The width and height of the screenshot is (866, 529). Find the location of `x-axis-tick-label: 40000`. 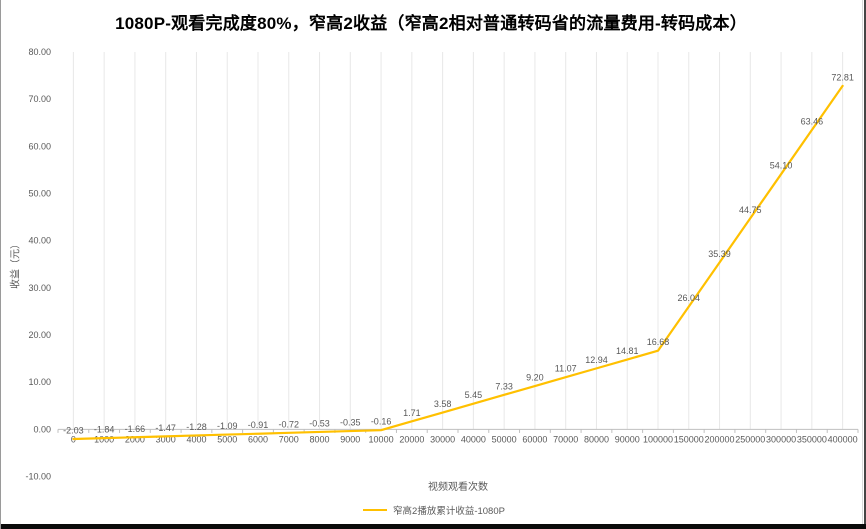

x-axis-tick-label: 40000 is located at coordinates (473, 439).